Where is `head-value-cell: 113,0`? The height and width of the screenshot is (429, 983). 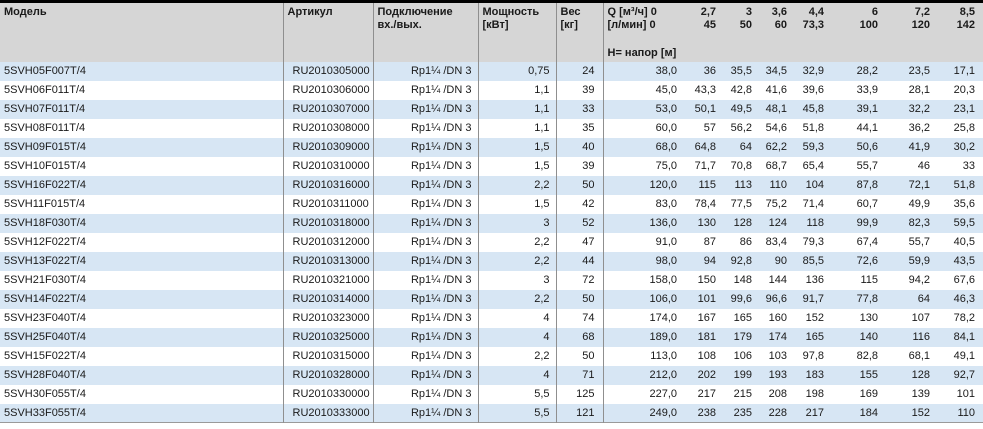
head-value-cell: 113,0 is located at coordinates (644, 356).